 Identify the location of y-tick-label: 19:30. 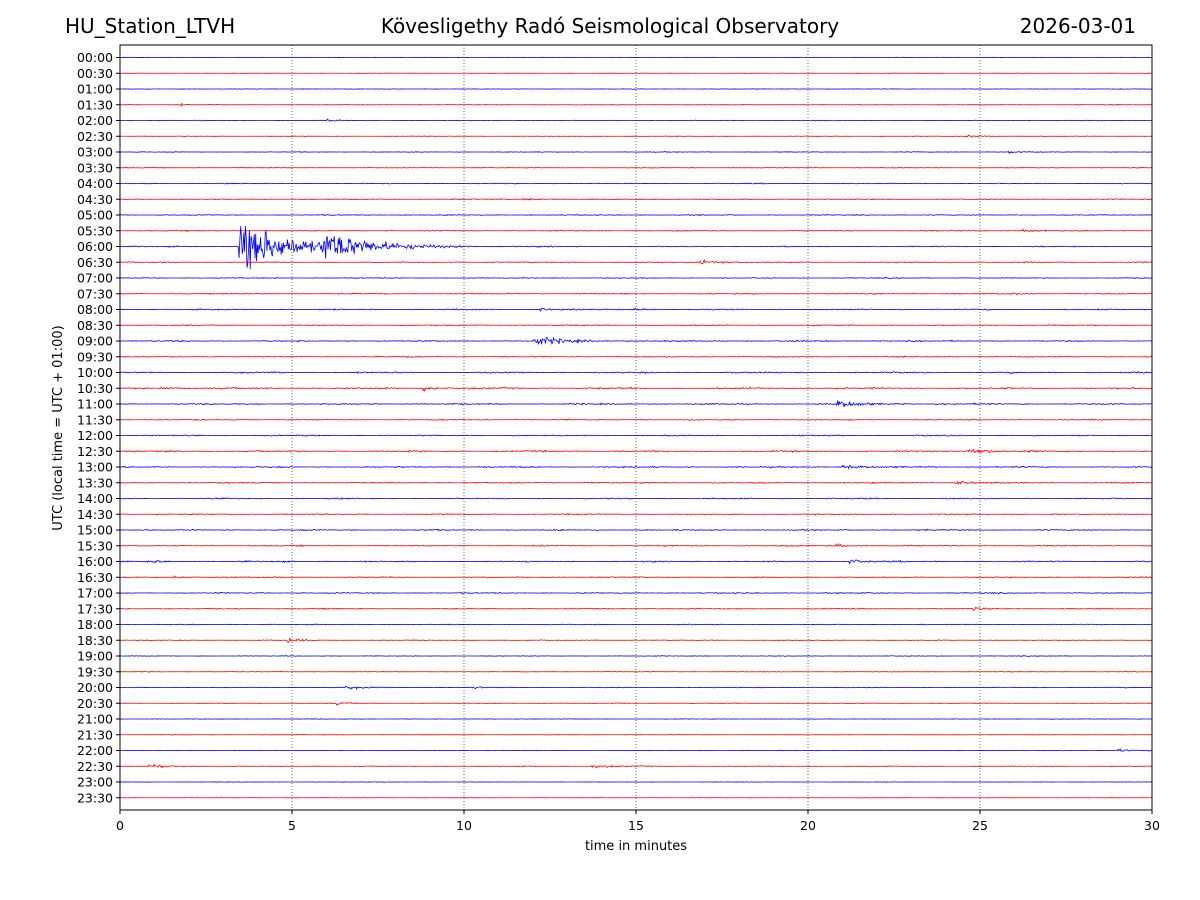
(95, 671).